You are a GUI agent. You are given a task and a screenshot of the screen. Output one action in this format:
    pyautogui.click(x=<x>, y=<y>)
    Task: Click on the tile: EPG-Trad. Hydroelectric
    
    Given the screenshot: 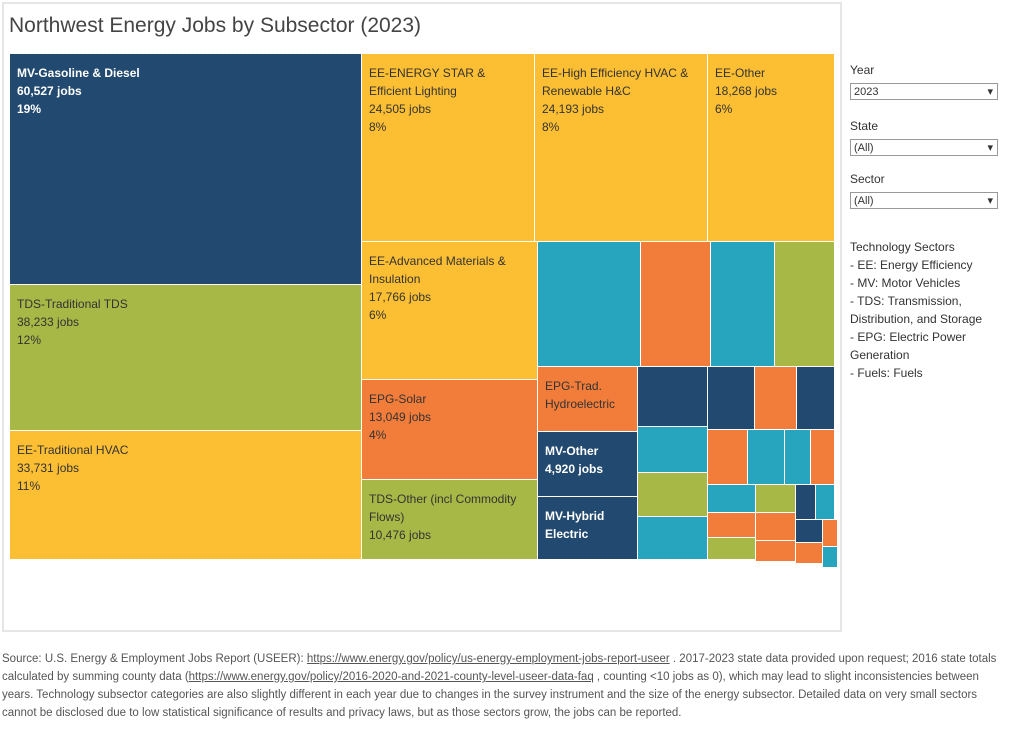 What is the action you would take?
    pyautogui.click(x=588, y=399)
    